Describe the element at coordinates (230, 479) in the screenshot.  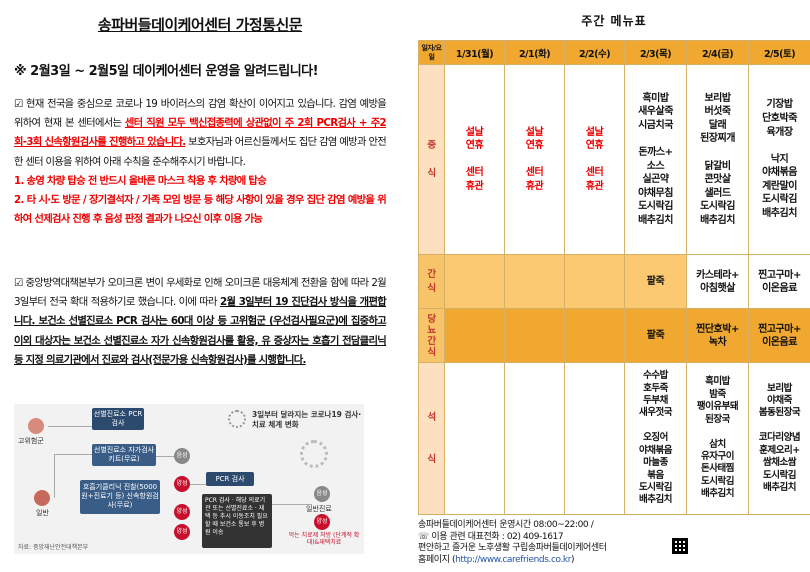
I see `pcr-test-box: PCR 검사` at that location.